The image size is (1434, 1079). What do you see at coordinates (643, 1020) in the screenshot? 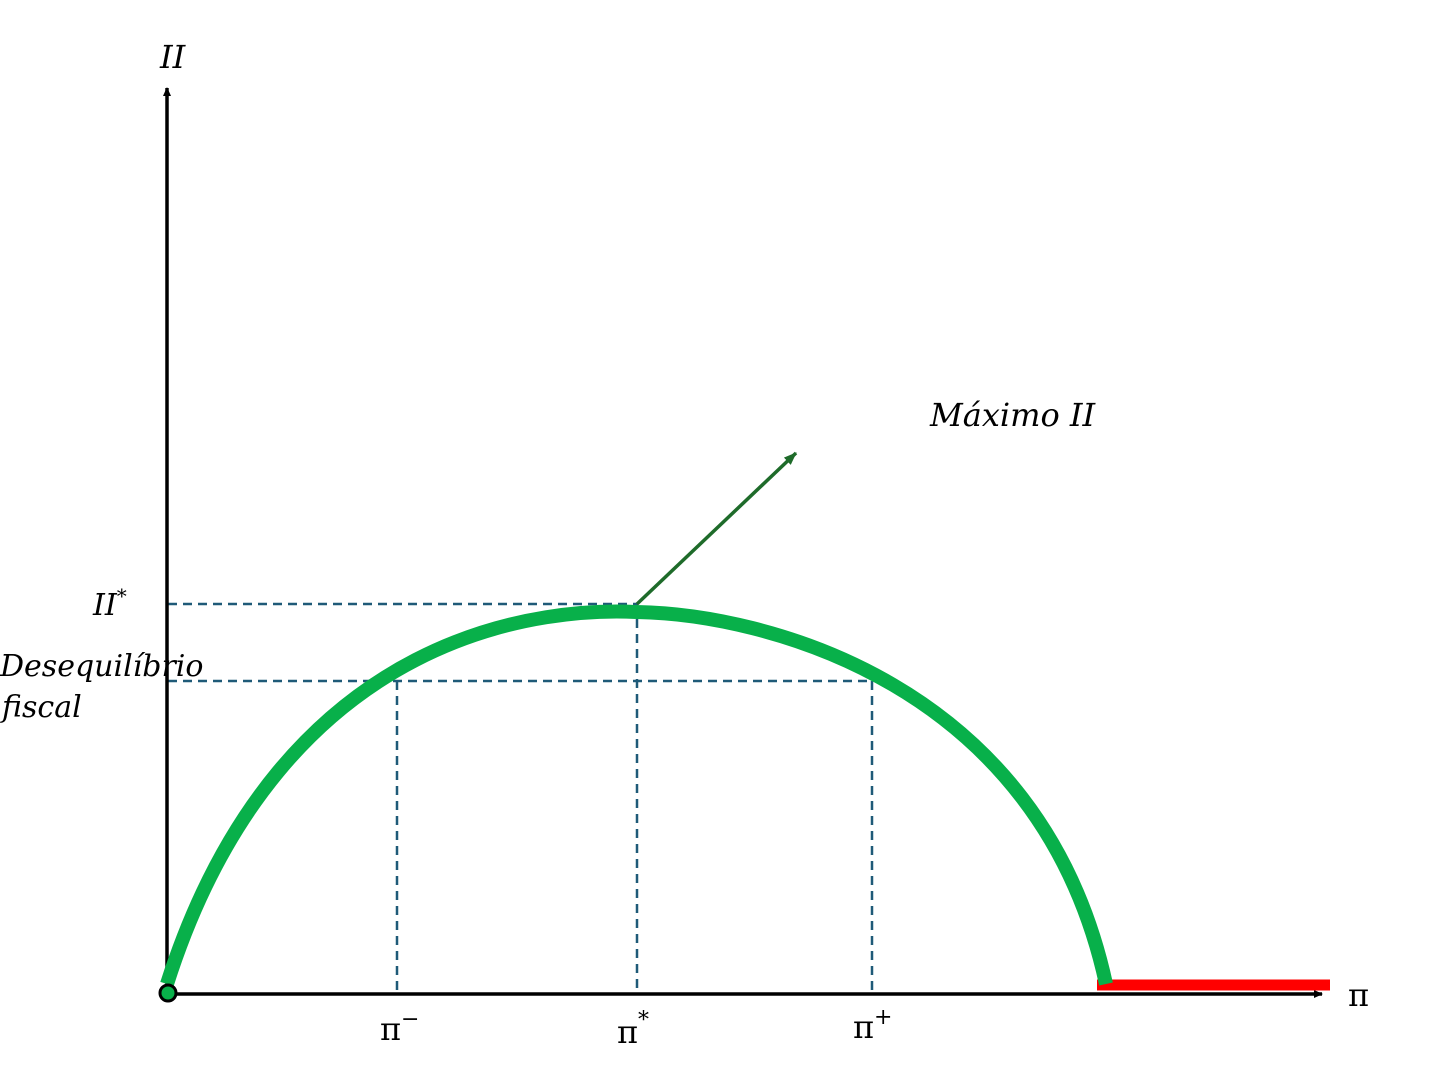
I see `x-tick-pi-star-sup: *` at bounding box center [643, 1020].